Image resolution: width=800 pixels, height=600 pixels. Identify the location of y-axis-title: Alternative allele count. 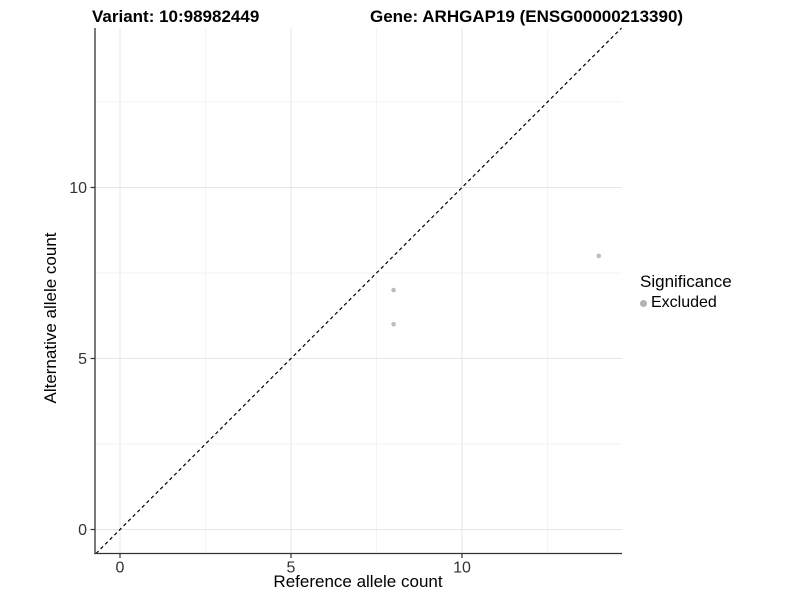
(50, 318).